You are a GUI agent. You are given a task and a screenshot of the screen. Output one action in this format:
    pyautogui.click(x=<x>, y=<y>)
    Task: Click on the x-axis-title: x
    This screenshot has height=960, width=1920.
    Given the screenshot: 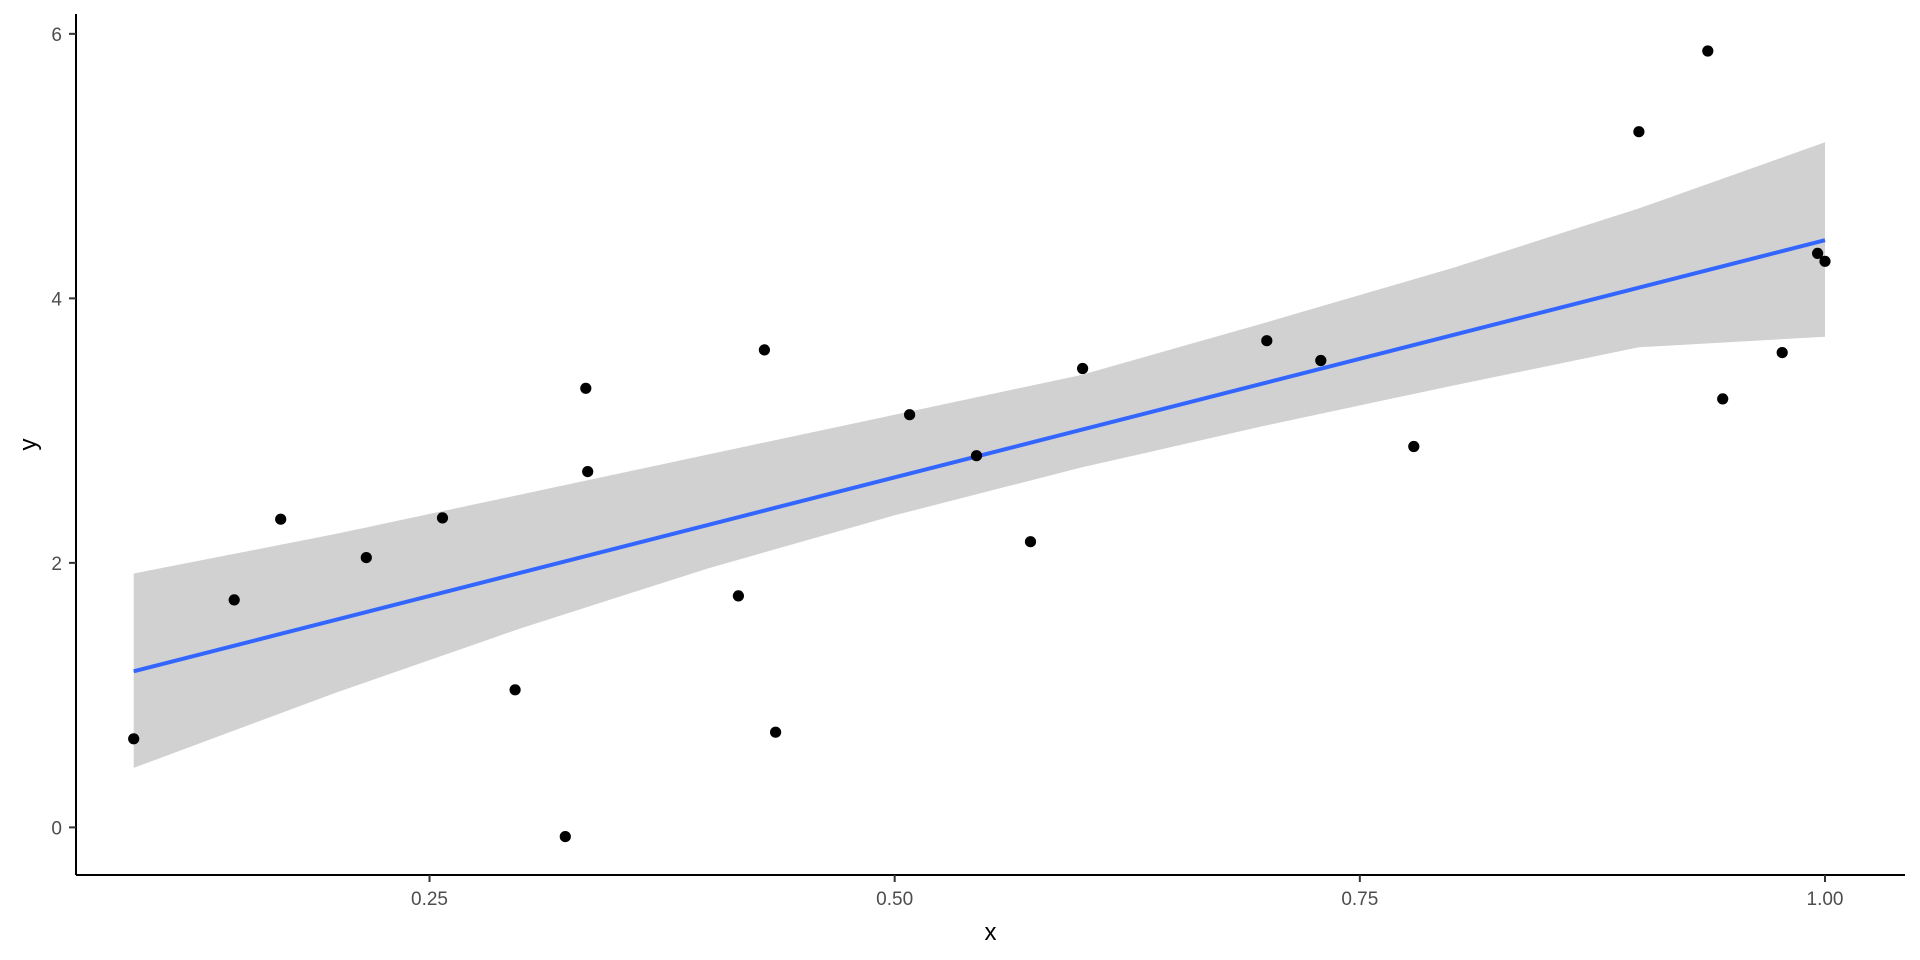 What is the action you would take?
    pyautogui.click(x=991, y=932)
    